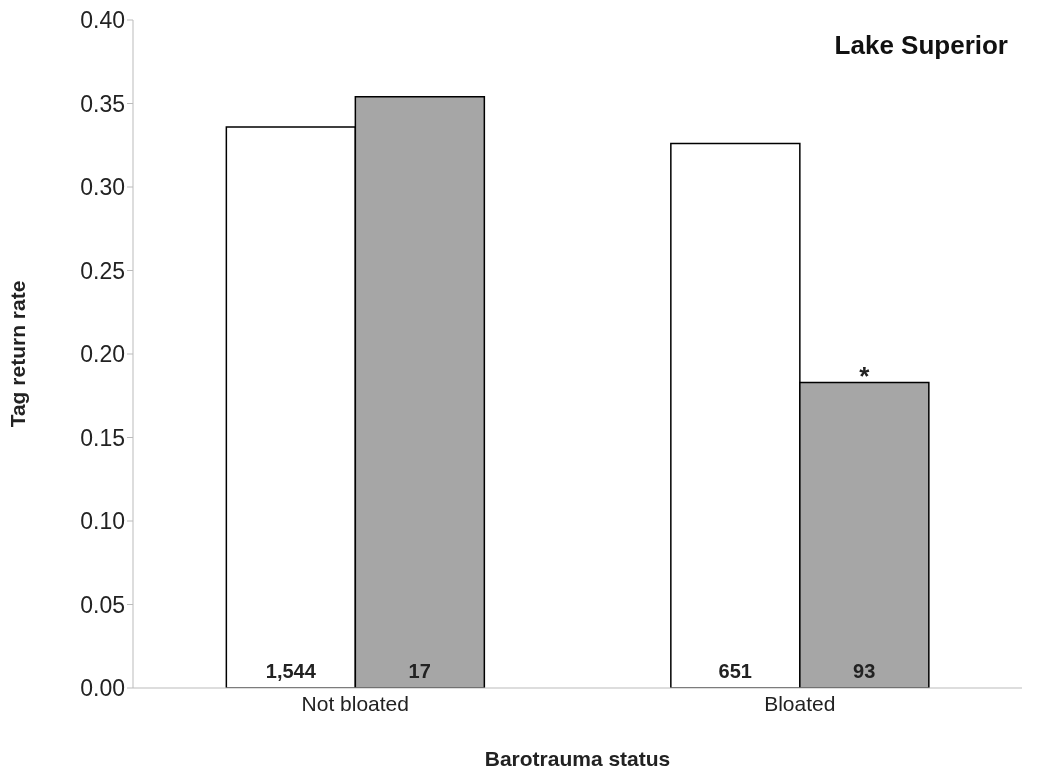 This screenshot has height=784, width=1038. Describe the element at coordinates (800, 703) in the screenshot. I see `x-tick-label: Bloated` at that location.